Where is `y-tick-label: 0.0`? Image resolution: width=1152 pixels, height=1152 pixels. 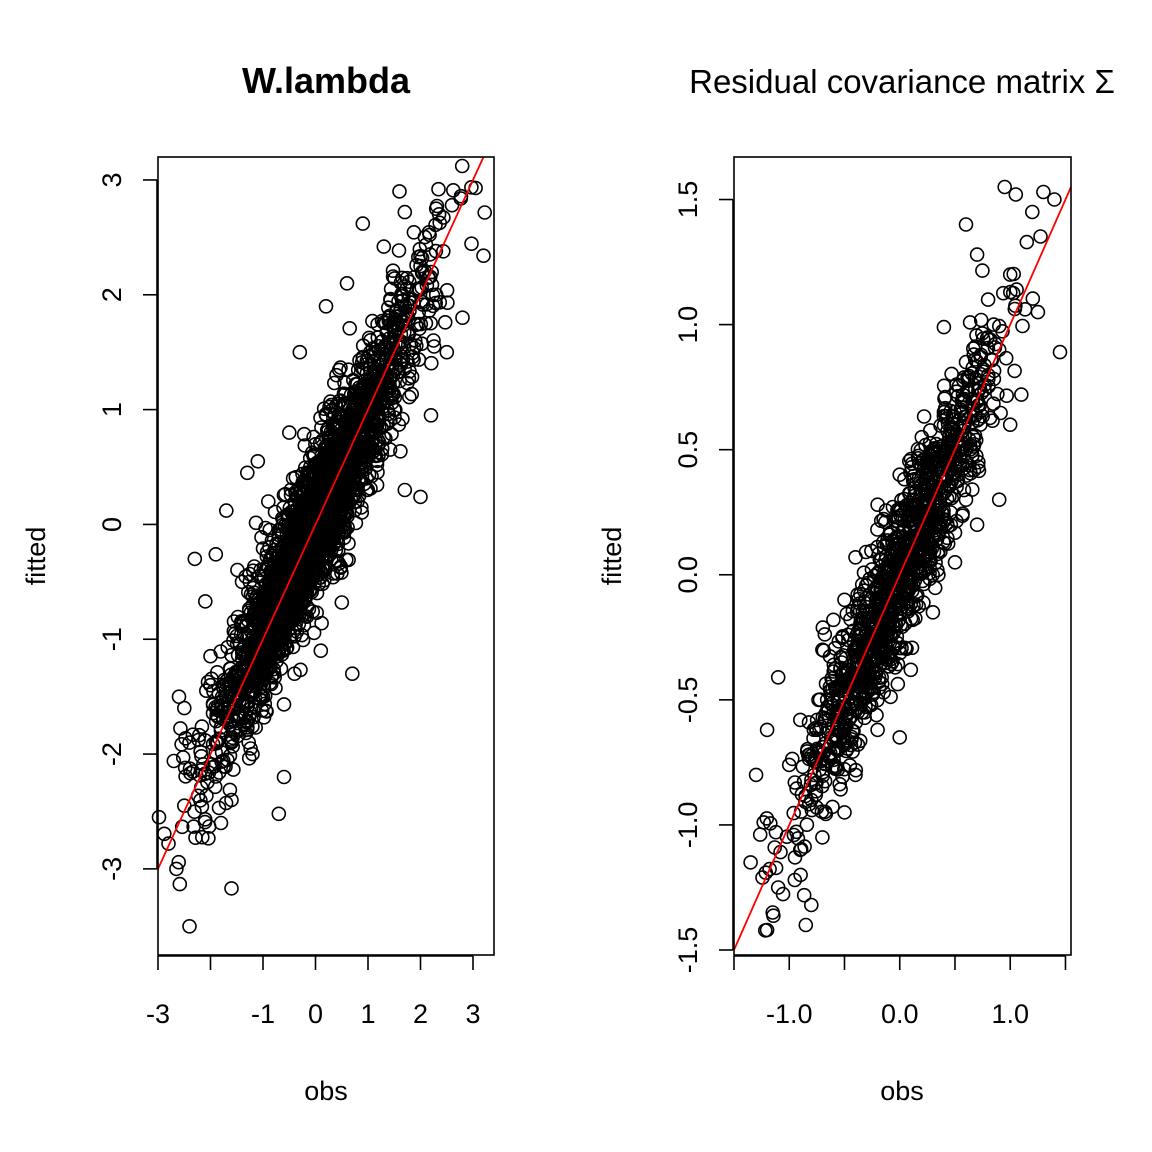
y-tick-label: 0.0 is located at coordinates (688, 575).